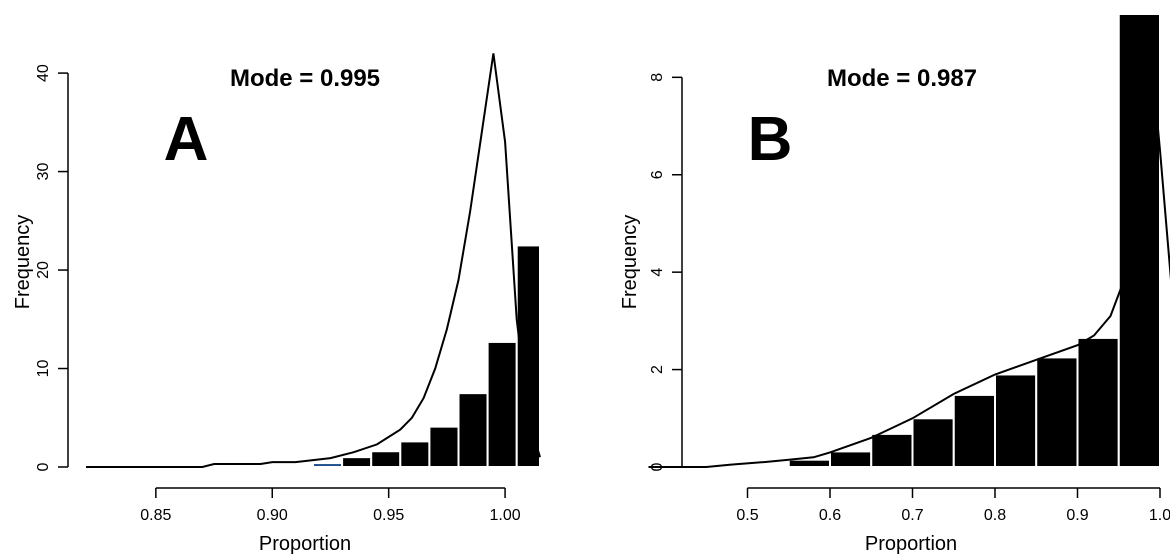 This screenshot has width=1170, height=560. I want to click on panel-b-xlabel: Proportion, so click(911, 544).